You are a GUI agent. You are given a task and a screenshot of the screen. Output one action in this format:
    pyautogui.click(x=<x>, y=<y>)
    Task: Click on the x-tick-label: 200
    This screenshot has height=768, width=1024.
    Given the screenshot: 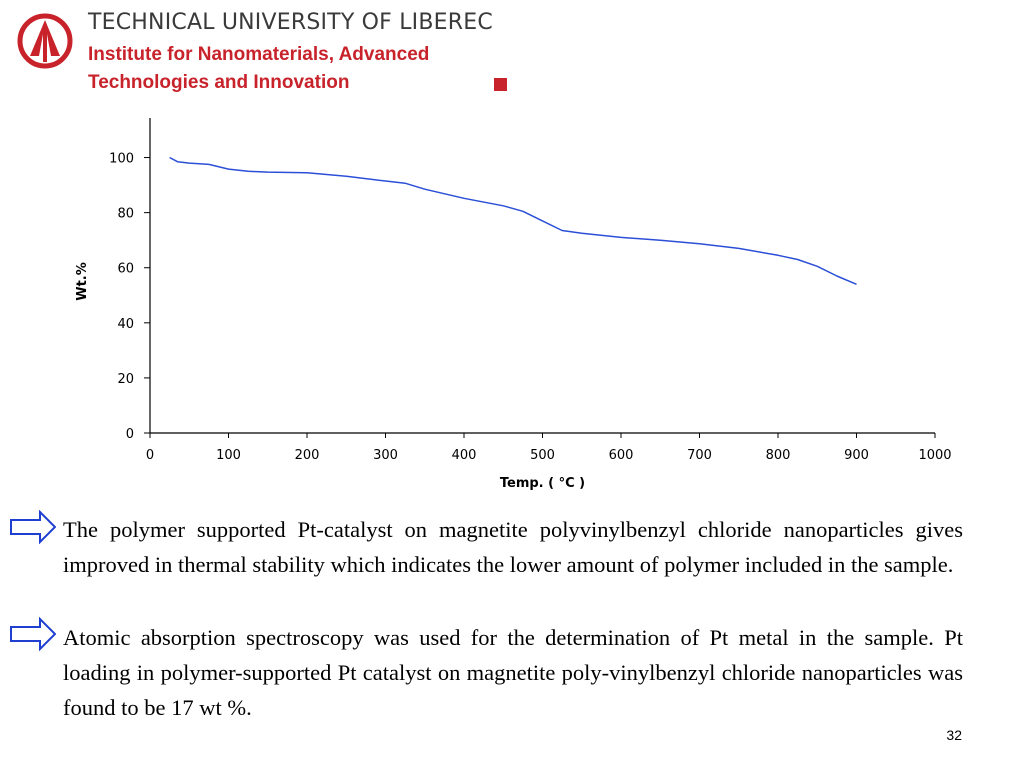 What is the action you would take?
    pyautogui.click(x=307, y=455)
    